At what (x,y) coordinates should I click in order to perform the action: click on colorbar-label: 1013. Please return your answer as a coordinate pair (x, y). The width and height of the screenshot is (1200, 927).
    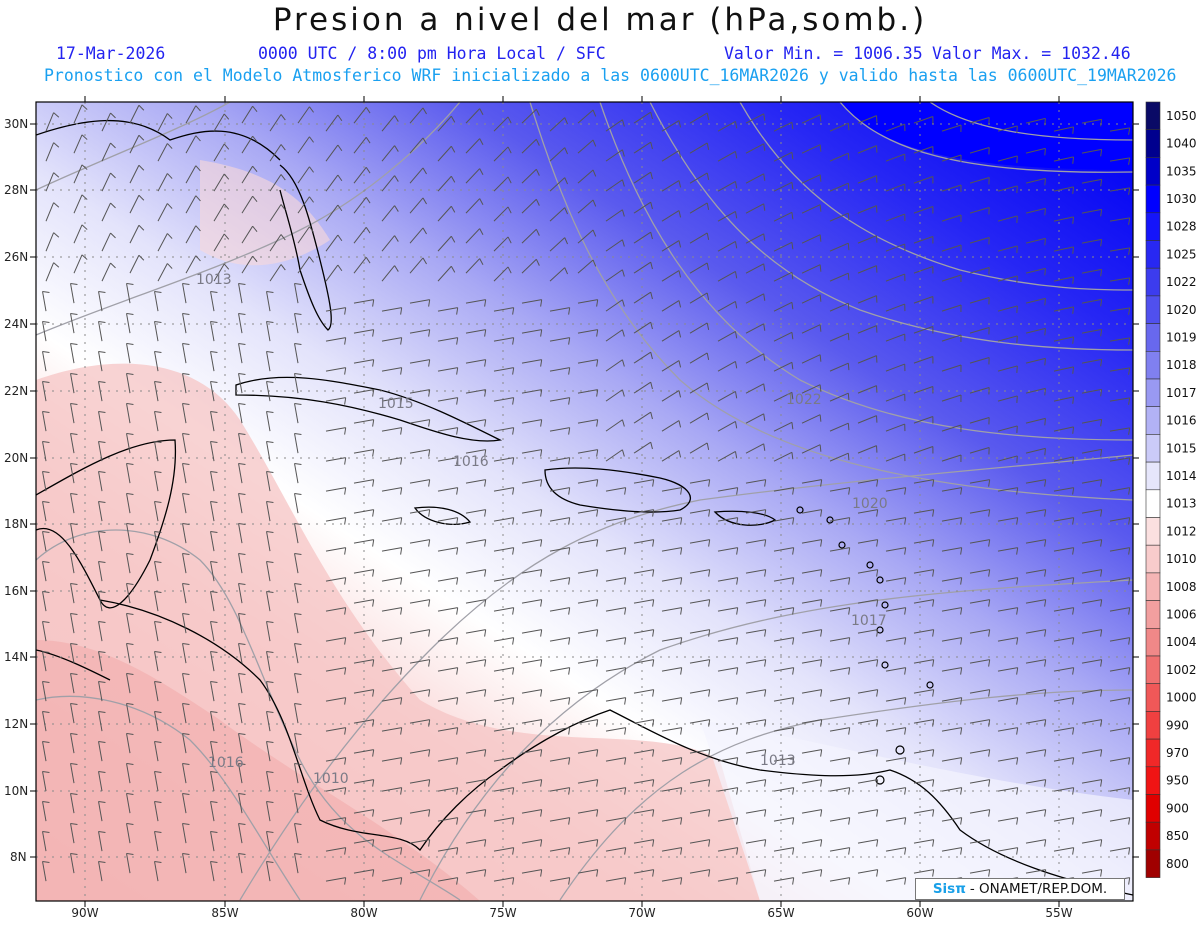
    Looking at the image, I should click on (1181, 504).